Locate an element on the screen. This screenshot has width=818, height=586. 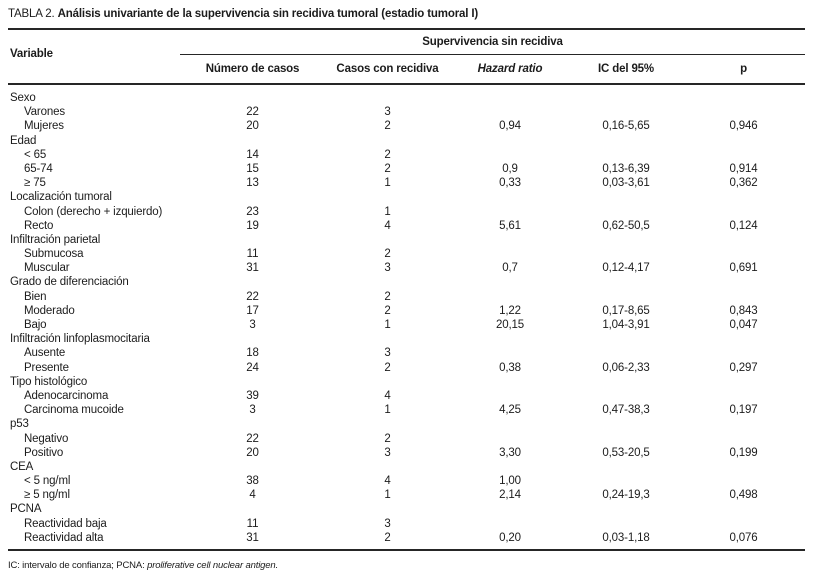
cell-variable: Positivo is located at coordinates (44, 452).